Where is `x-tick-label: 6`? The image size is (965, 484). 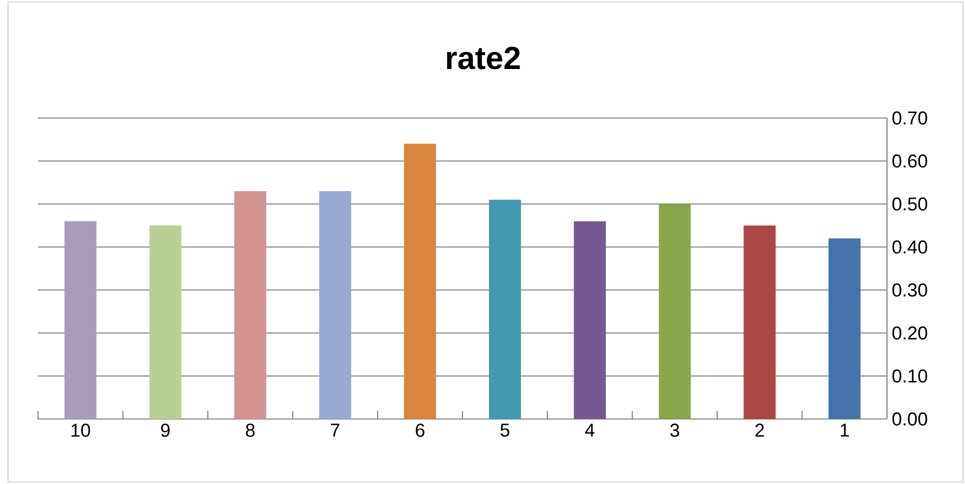 x-tick-label: 6 is located at coordinates (420, 430).